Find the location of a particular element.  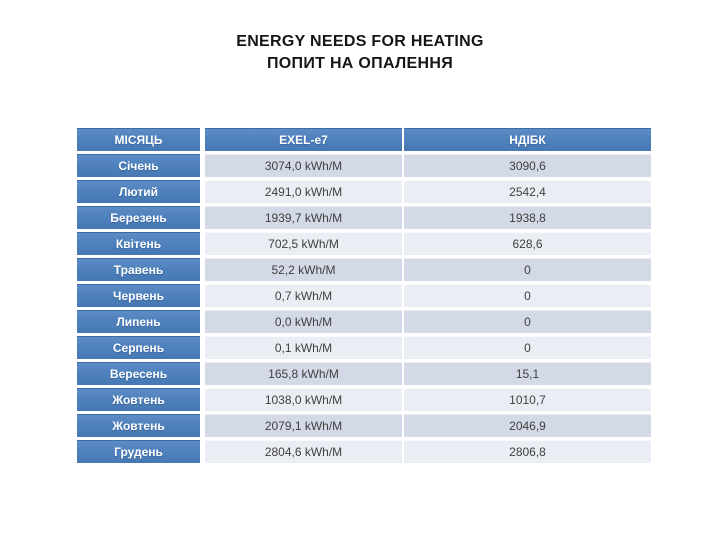

month-cell: Лютий is located at coordinates (138, 191).